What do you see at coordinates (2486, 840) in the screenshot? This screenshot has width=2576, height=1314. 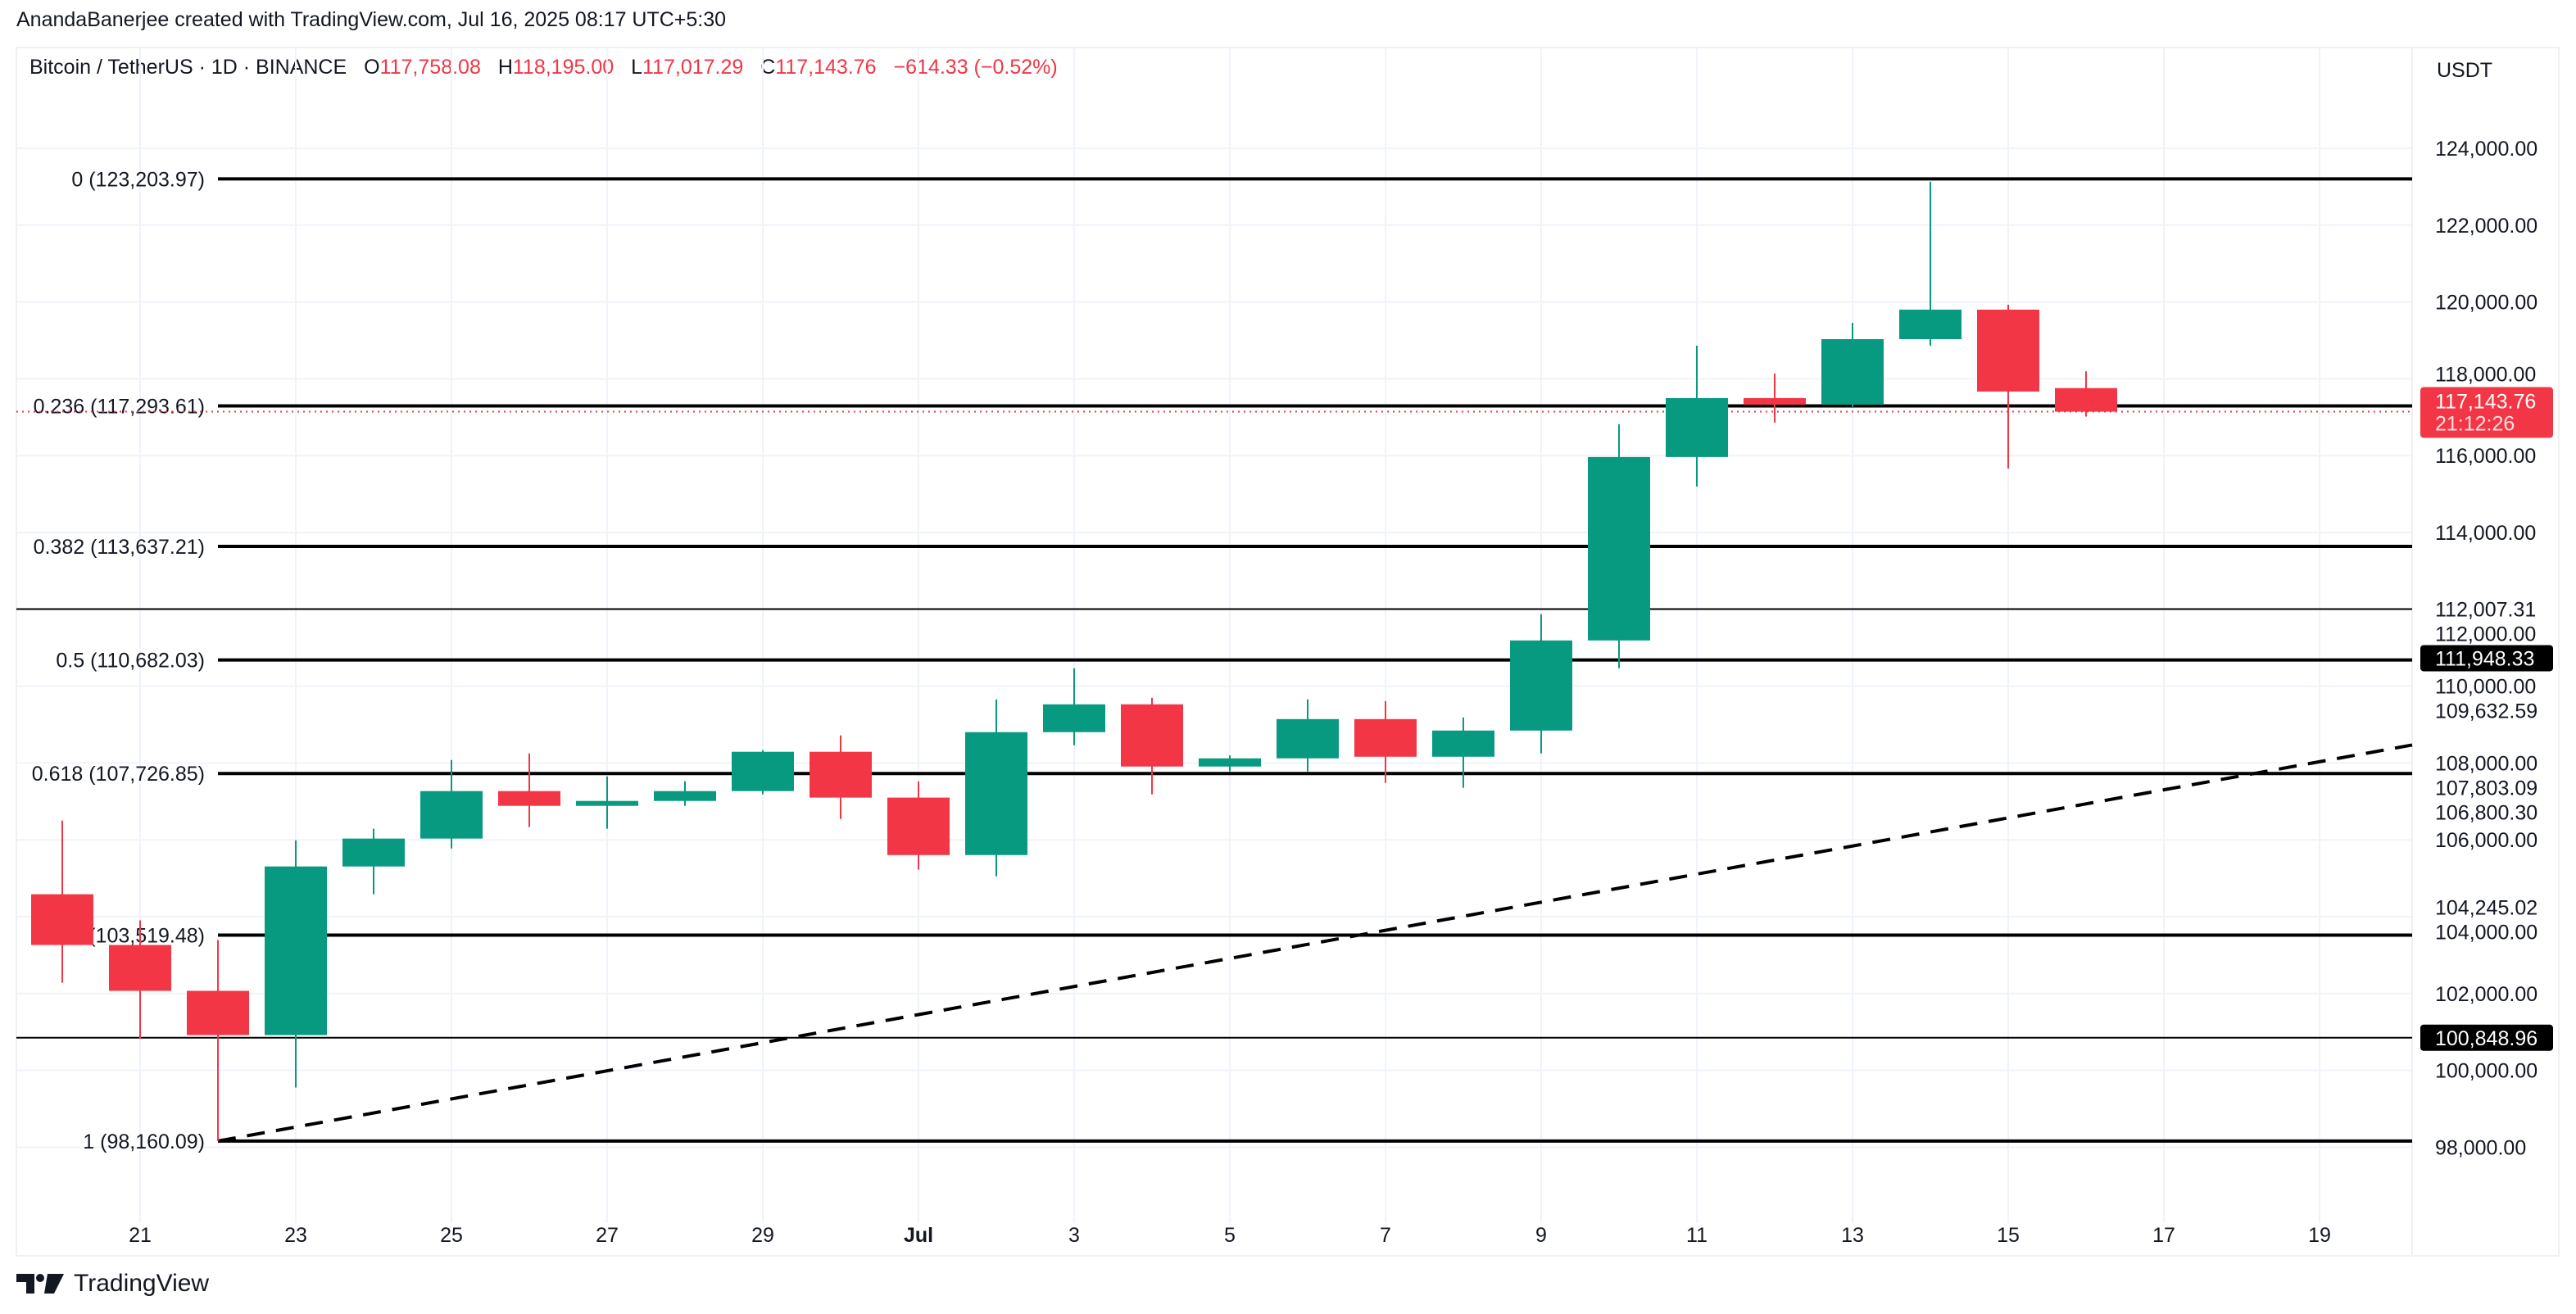 I see `price-tick-label: 106,000.00` at bounding box center [2486, 840].